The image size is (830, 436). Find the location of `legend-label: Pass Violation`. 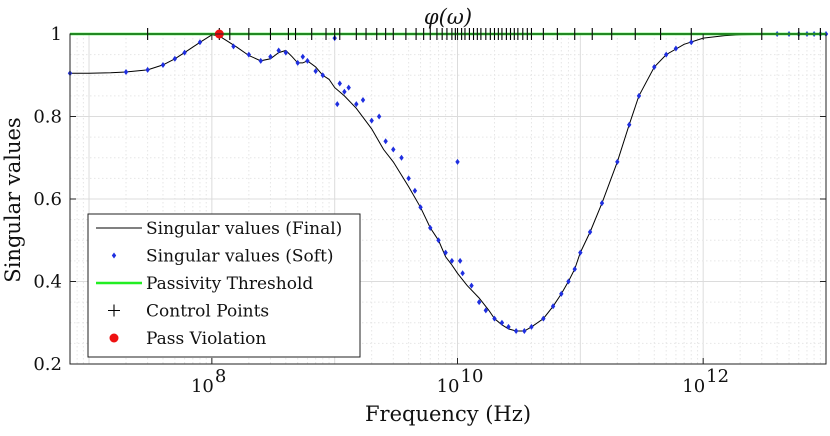

legend-label: Pass Violation is located at coordinates (206, 339).